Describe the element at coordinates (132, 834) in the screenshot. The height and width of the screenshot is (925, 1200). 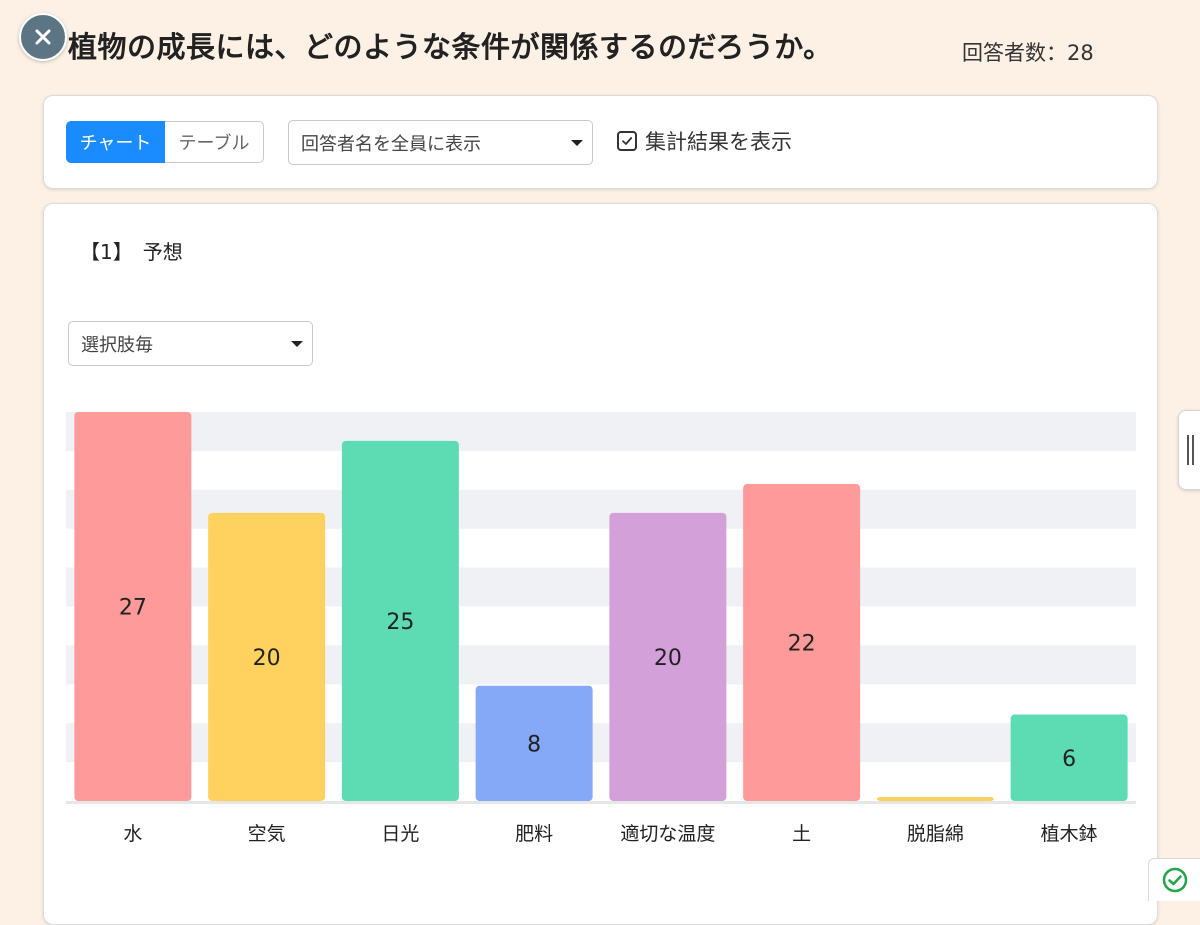
I see `x-tick-label: 水` at that location.